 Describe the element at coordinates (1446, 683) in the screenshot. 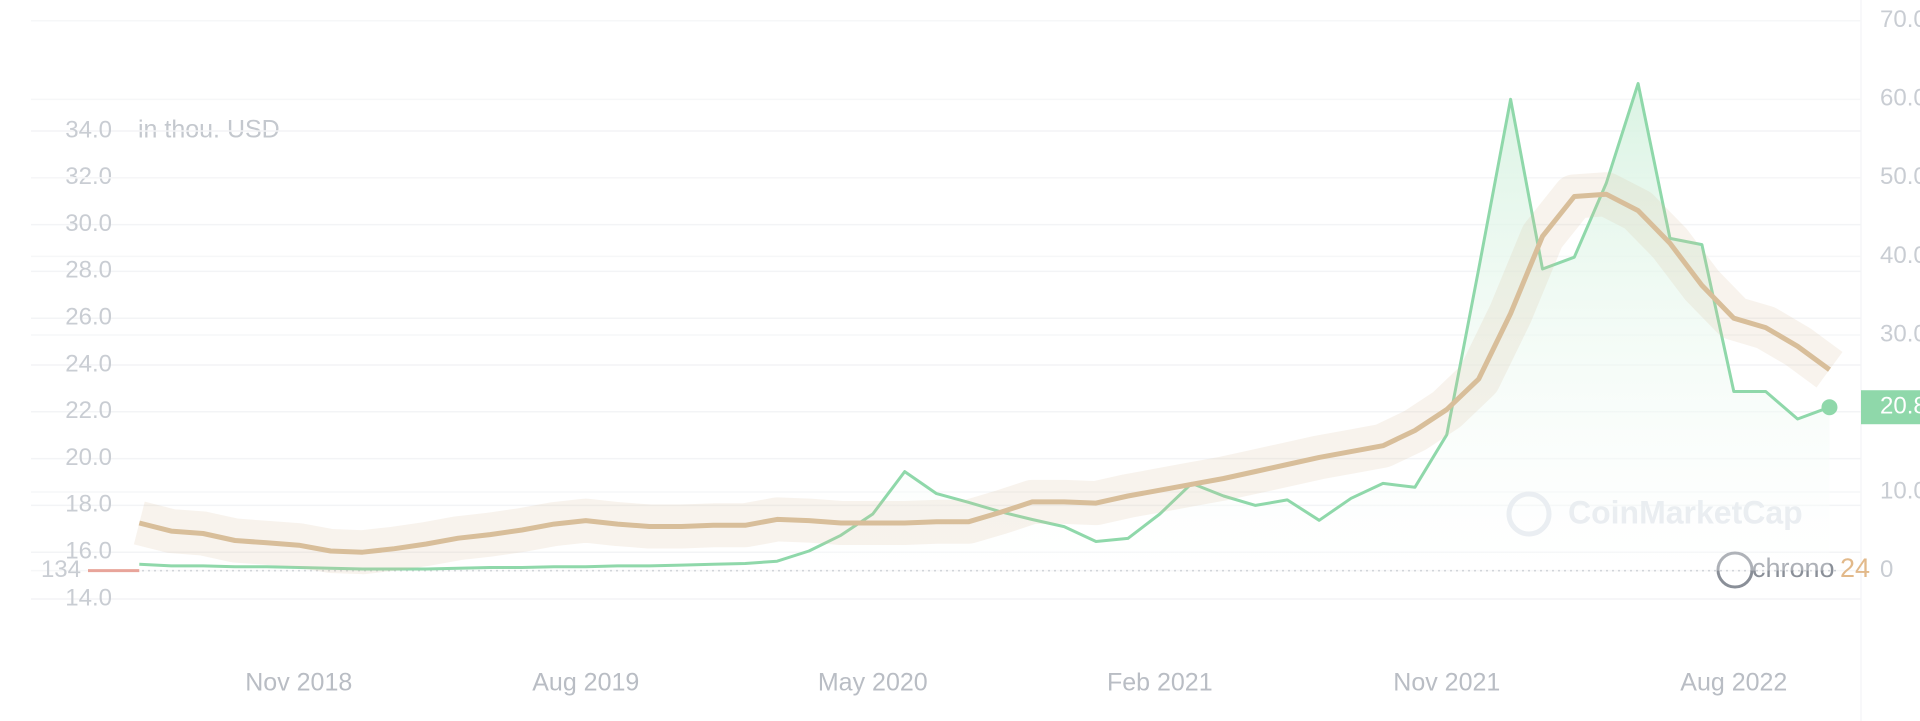

I see `x-tick-label: Nov 2021` at that location.